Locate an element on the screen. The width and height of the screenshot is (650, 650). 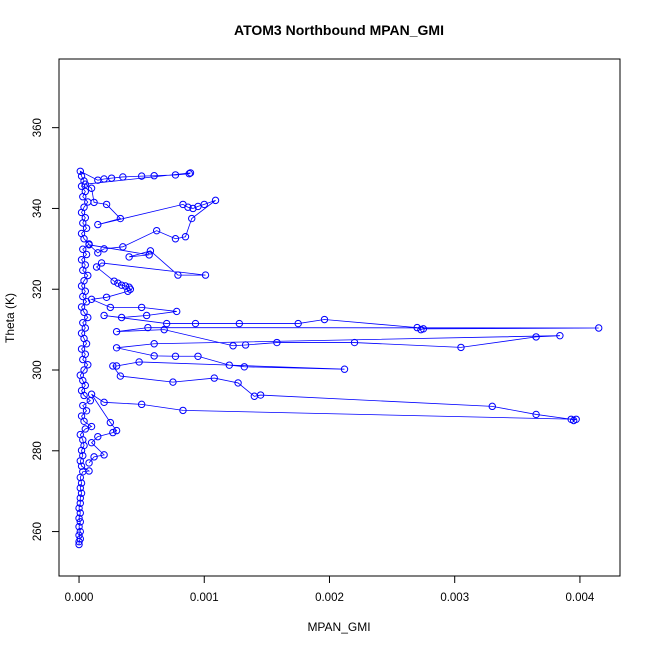
x-axis: 0.000 0.001 0.002 0.003 0.004 is located at coordinates (330, 589).